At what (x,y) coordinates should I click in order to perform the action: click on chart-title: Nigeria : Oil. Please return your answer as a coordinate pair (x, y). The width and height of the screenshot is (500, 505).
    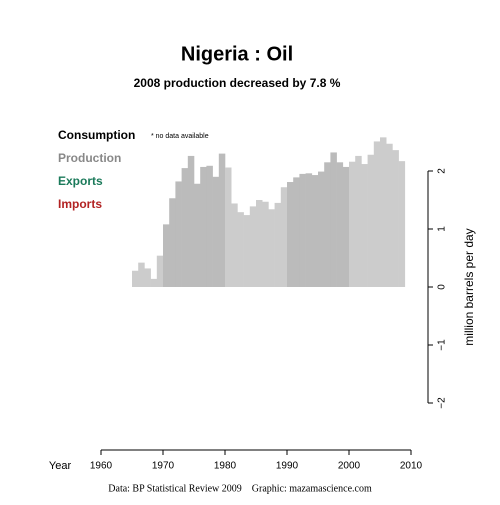
    Looking at the image, I should click on (237, 54).